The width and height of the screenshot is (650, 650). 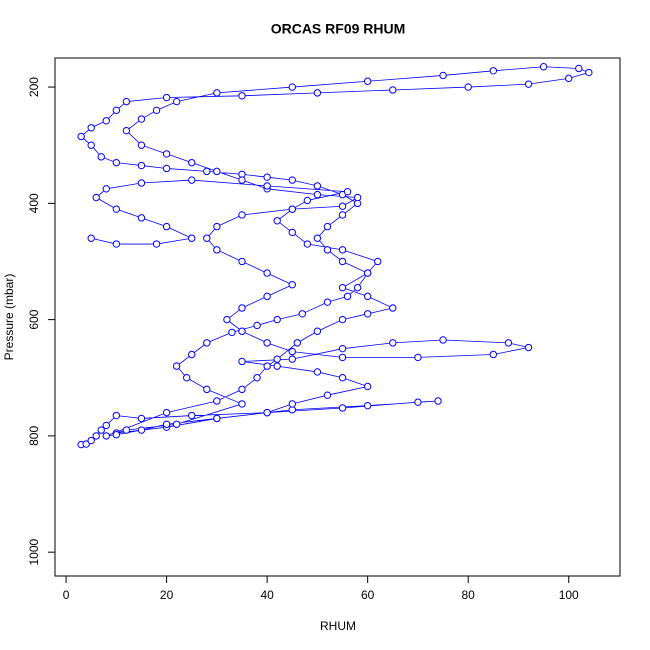 What do you see at coordinates (34, 436) in the screenshot?
I see `y-tick-label: 800` at bounding box center [34, 436].